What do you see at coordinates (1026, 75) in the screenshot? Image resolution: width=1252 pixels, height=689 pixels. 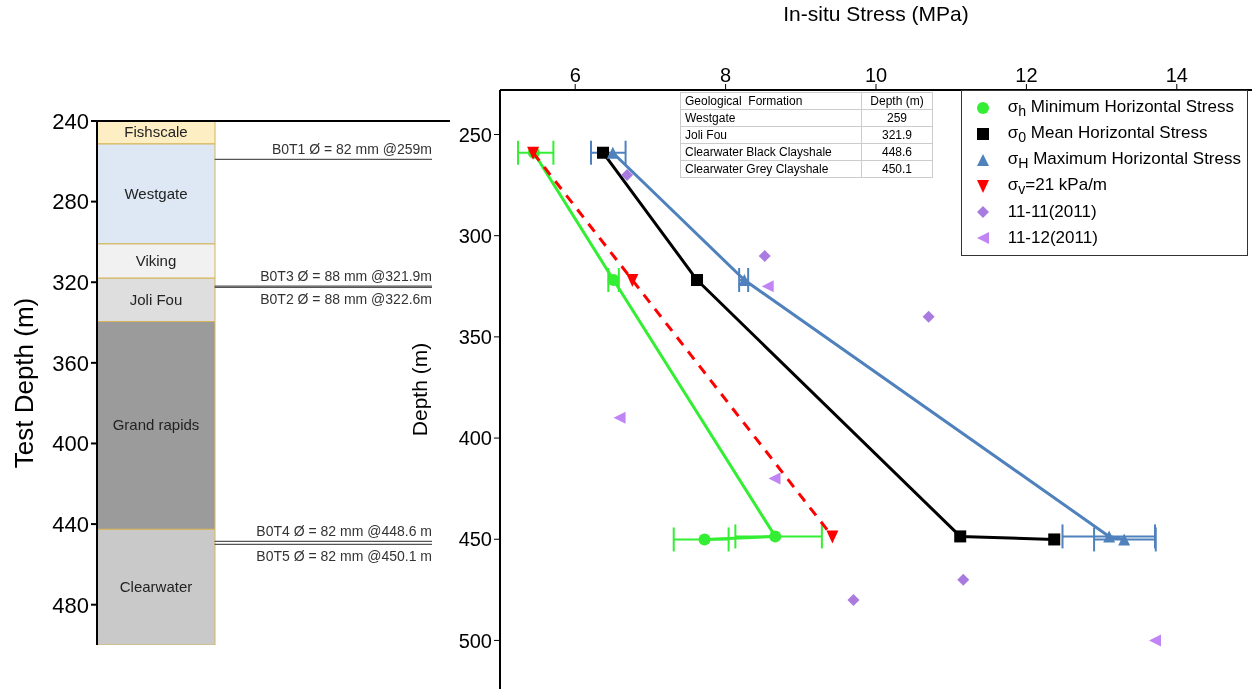 I see `x-tick-label: 12` at bounding box center [1026, 75].